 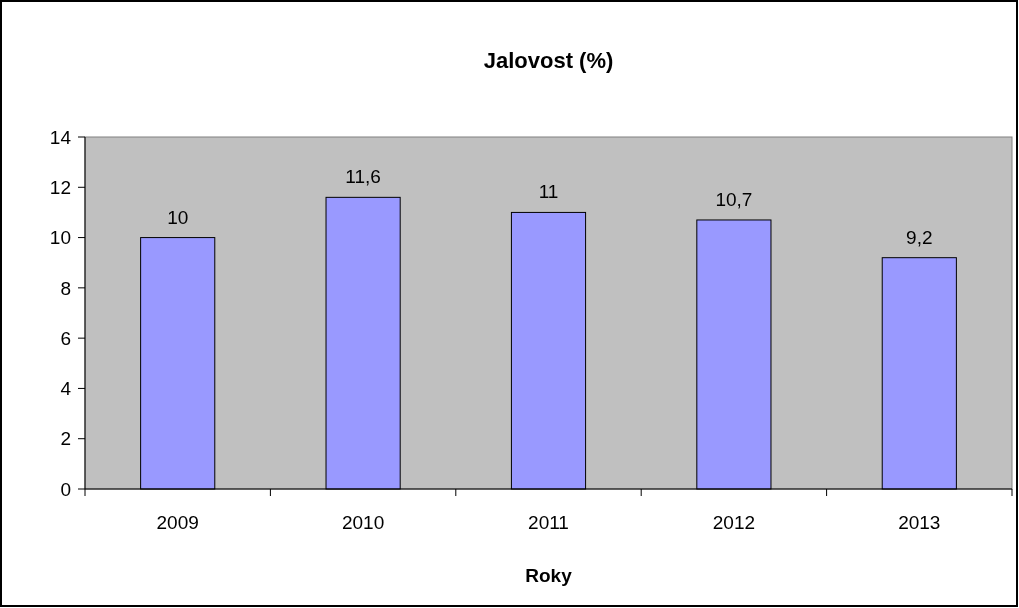 What do you see at coordinates (65, 288) in the screenshot?
I see `y-tick-label: 8` at bounding box center [65, 288].